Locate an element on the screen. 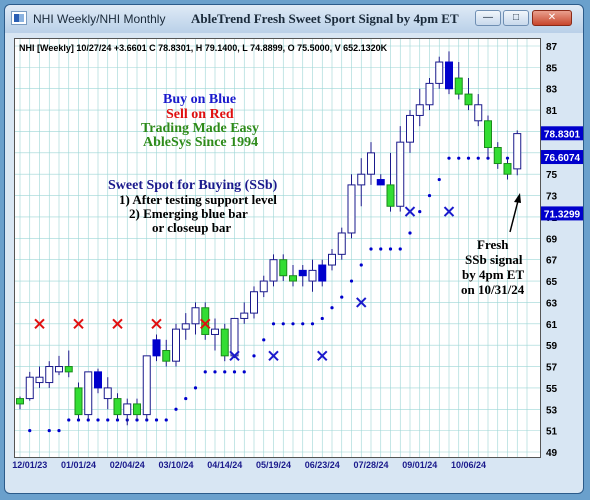 This screenshot has height=500, width=590. maximize-button: □ is located at coordinates (516, 18).